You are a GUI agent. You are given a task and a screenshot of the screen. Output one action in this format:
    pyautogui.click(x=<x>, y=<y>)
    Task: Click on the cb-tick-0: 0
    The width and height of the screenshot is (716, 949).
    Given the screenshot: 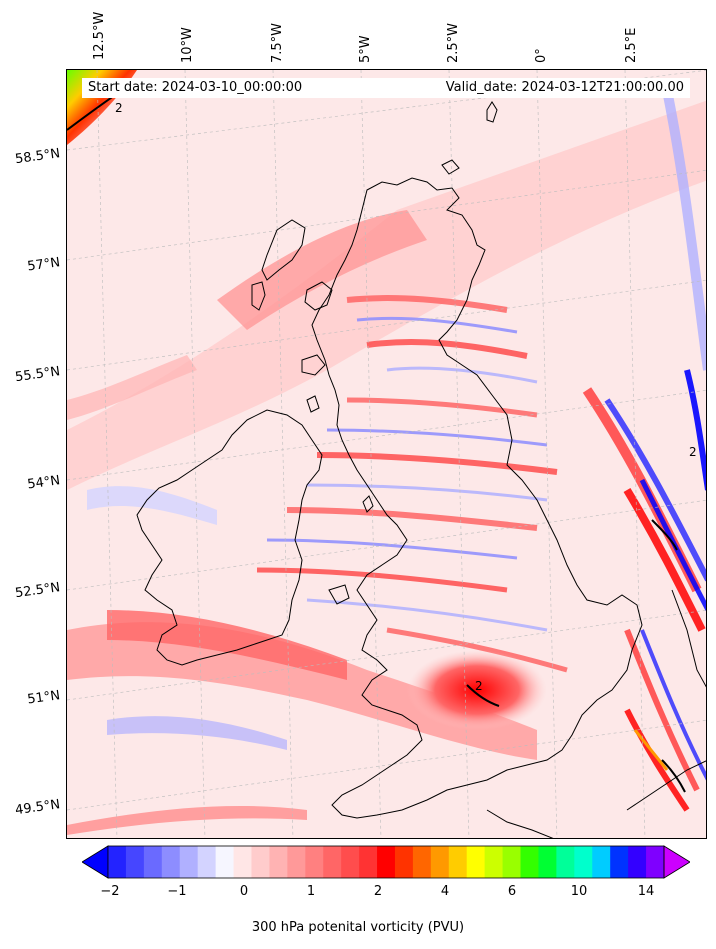 What is the action you would take?
    pyautogui.click(x=244, y=891)
    